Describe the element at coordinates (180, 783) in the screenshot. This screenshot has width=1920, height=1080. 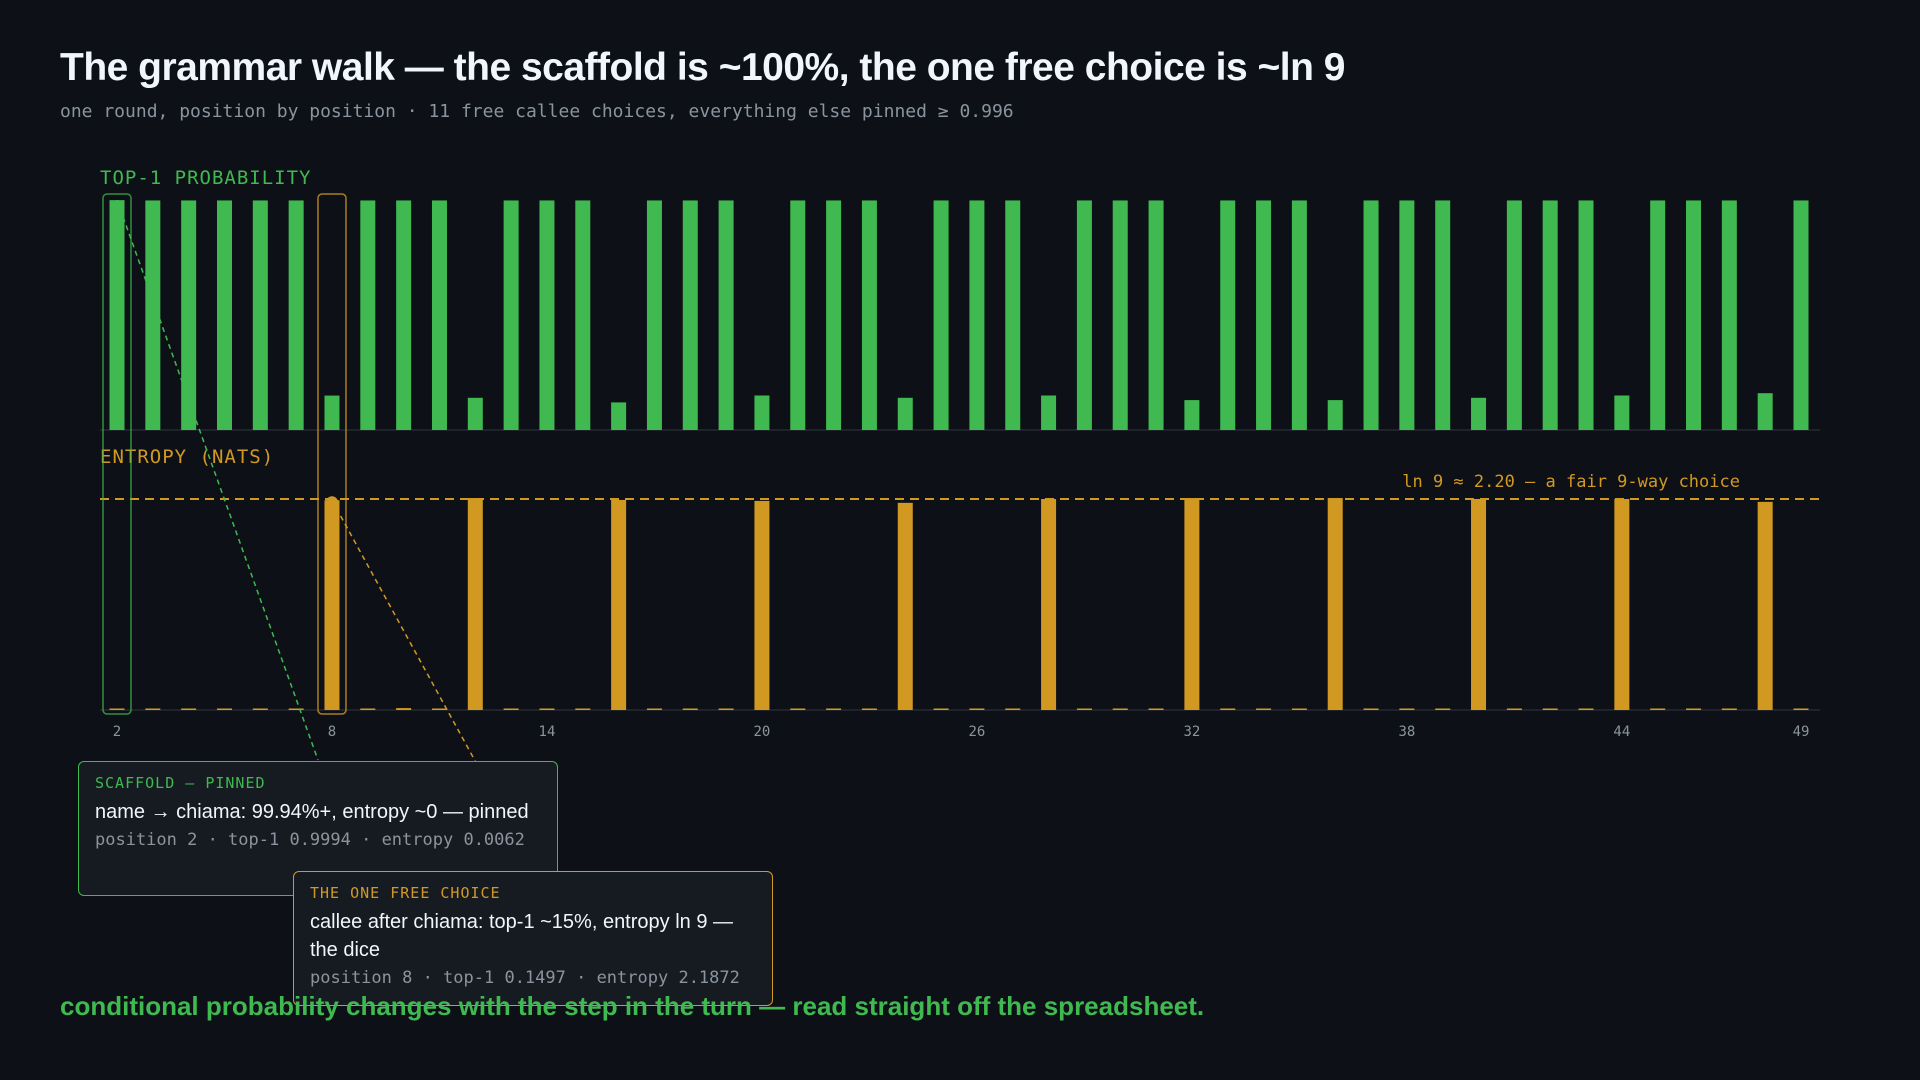
I see `scaffold-annotation-kicker: SCAFFOLD — PINNED` at that location.